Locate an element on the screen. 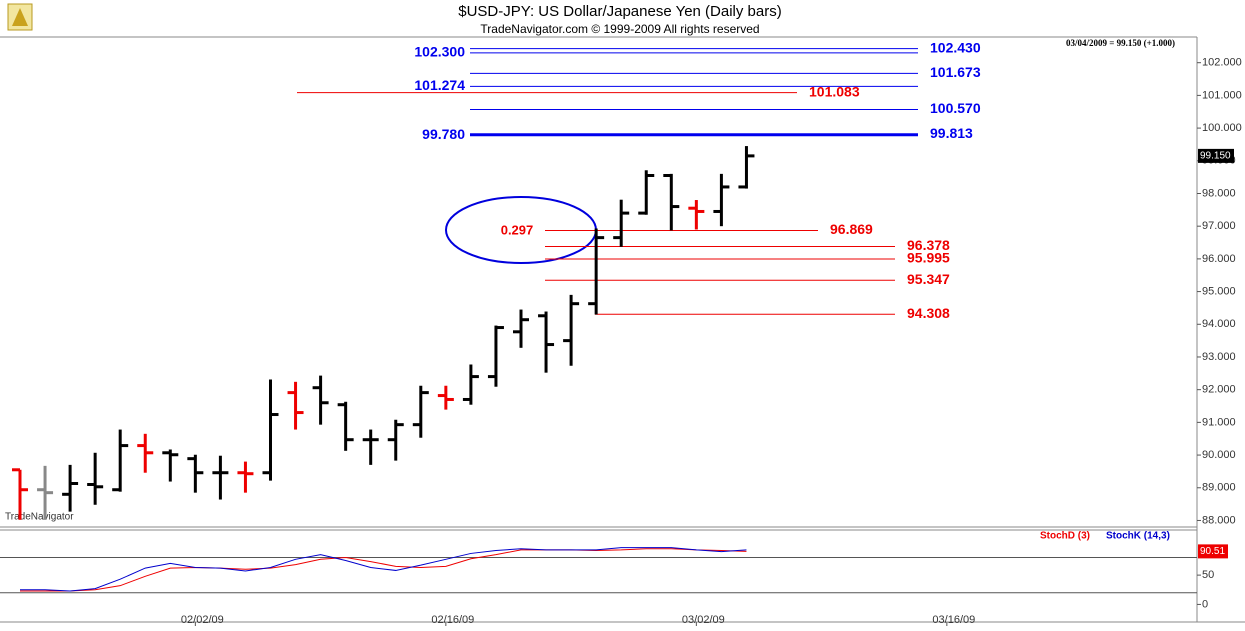 The image size is (1245, 631). last-price-box is located at coordinates (1216, 155).